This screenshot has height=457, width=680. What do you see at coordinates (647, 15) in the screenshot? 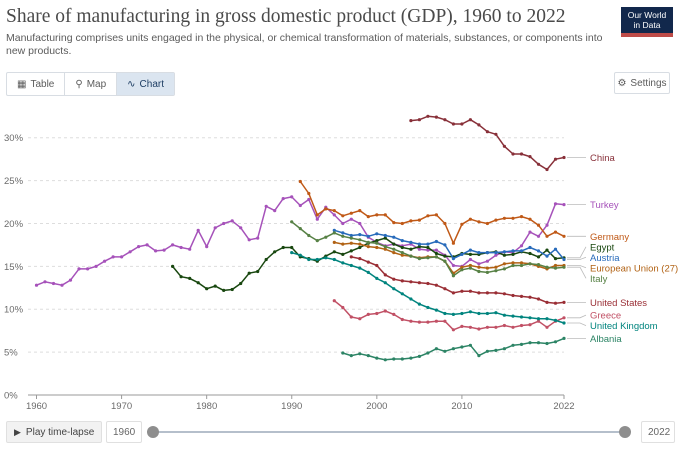
I see `logo-line-1: Our World` at bounding box center [647, 15].